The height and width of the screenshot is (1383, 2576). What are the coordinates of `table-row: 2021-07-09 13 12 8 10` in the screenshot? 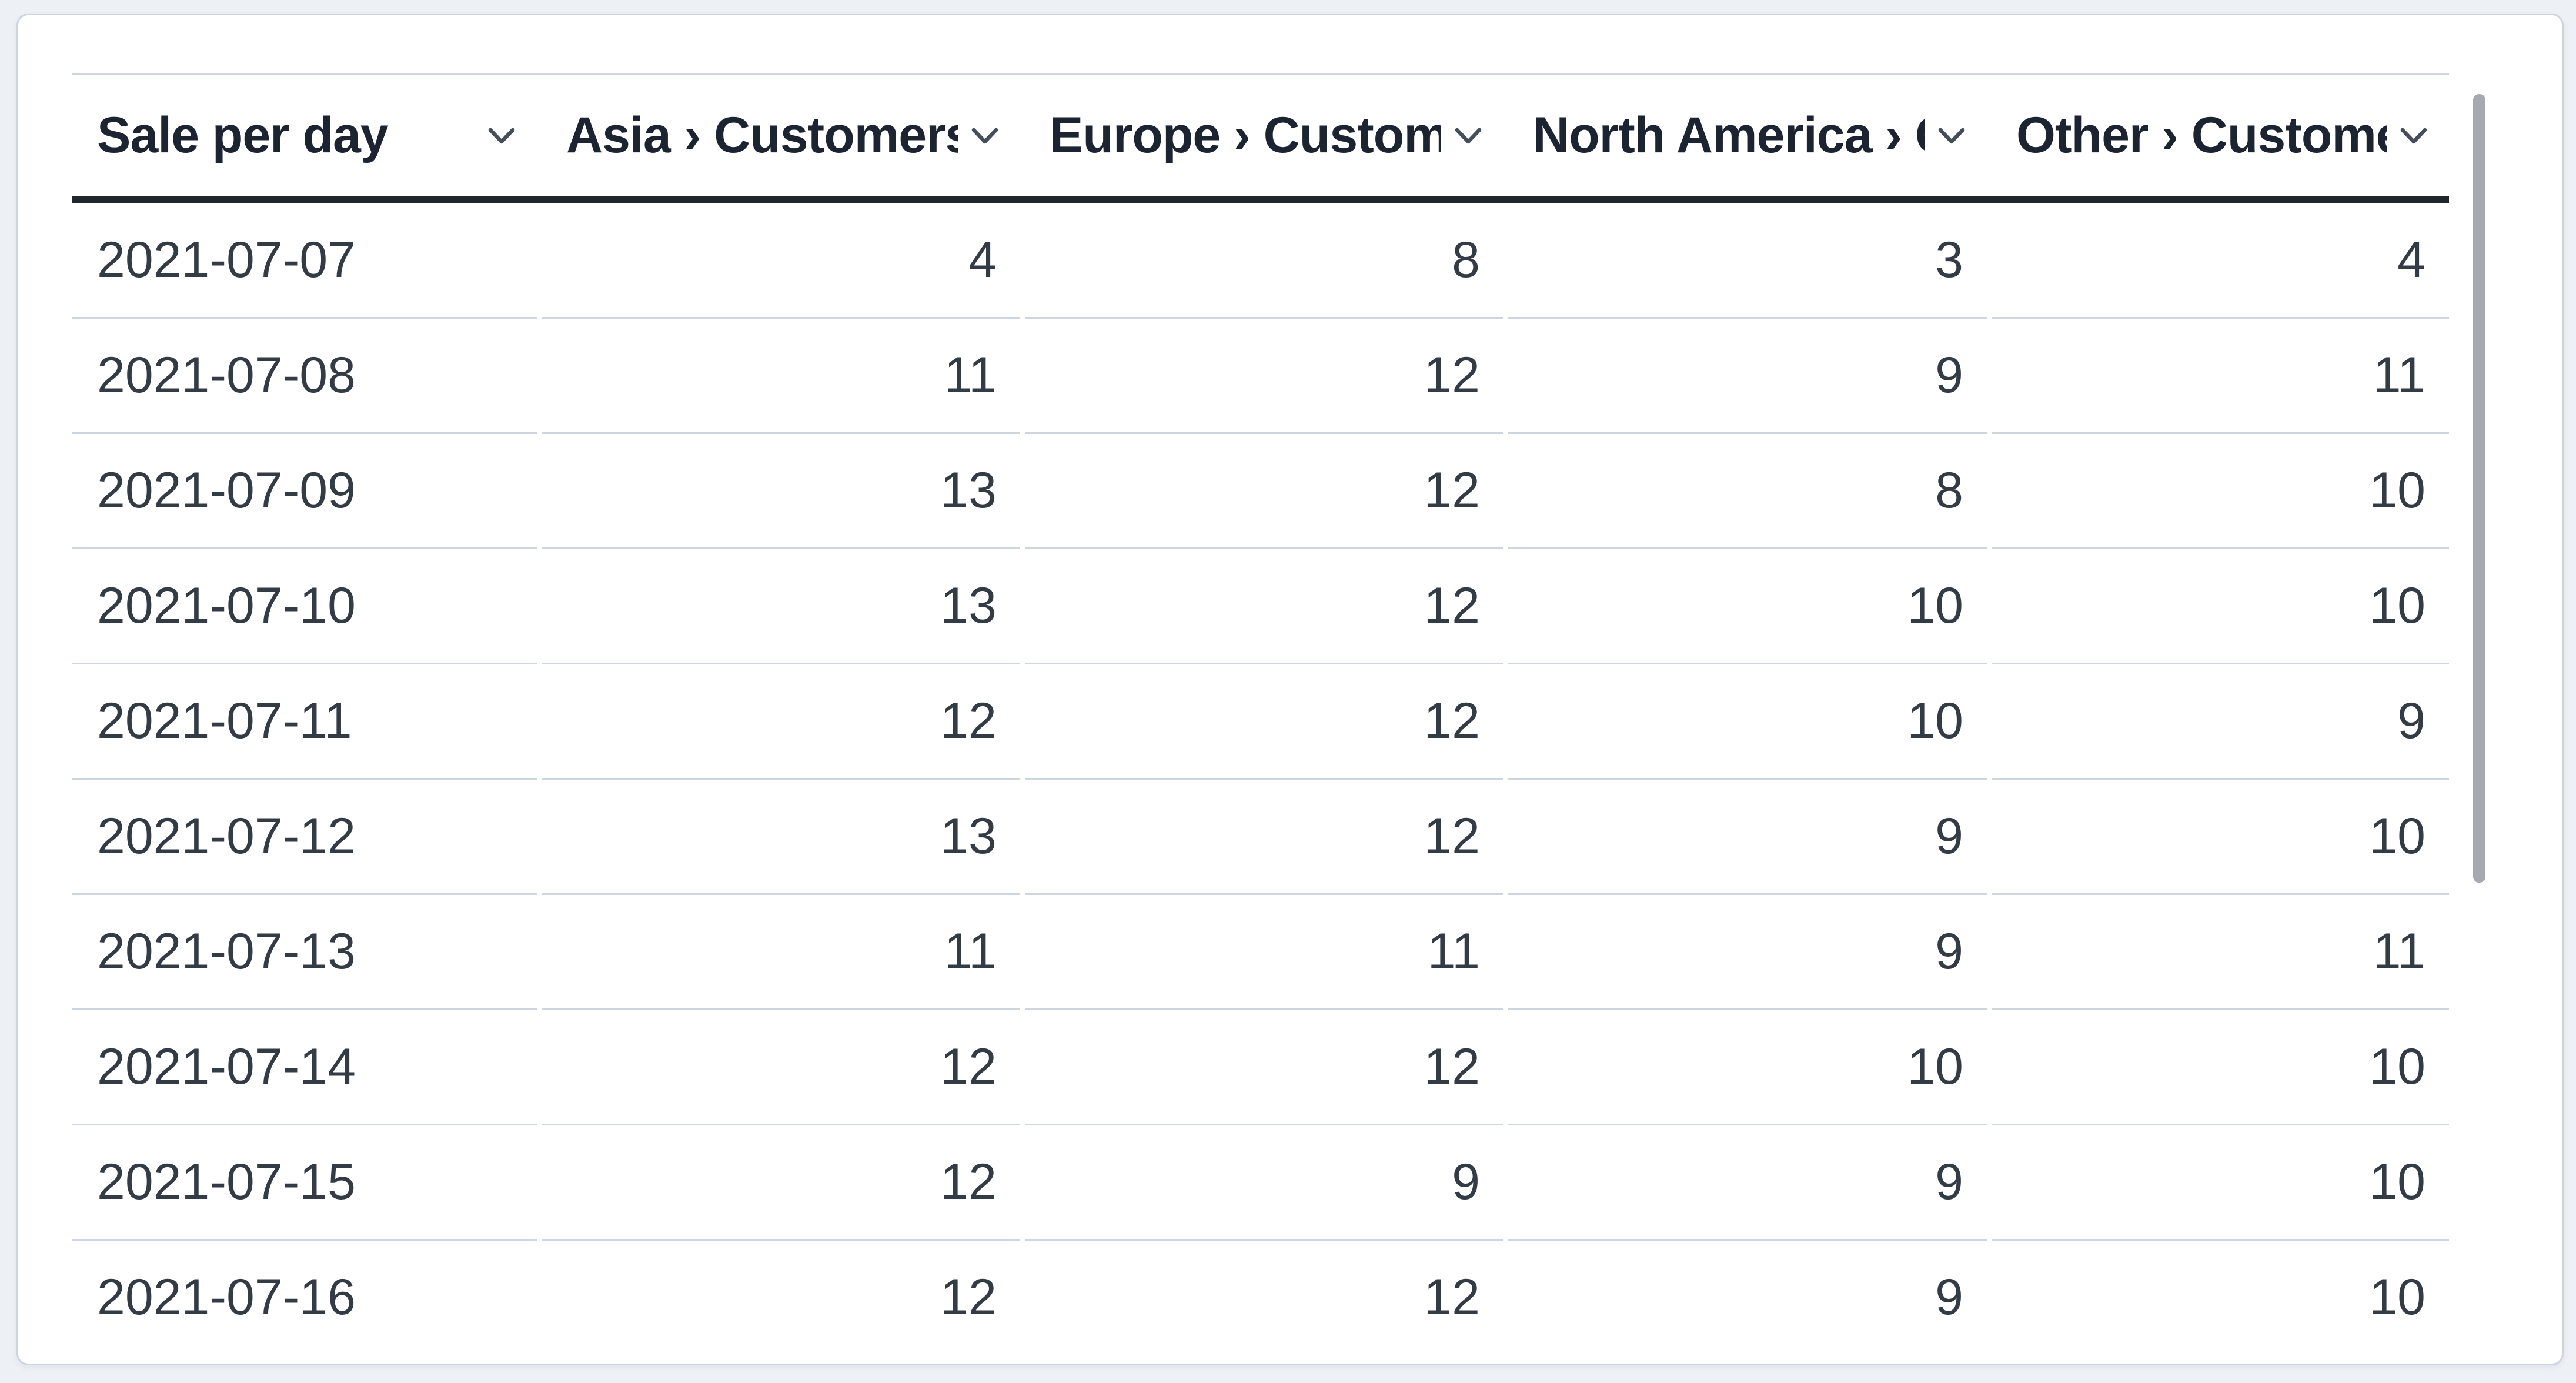 It's located at (1260, 491).